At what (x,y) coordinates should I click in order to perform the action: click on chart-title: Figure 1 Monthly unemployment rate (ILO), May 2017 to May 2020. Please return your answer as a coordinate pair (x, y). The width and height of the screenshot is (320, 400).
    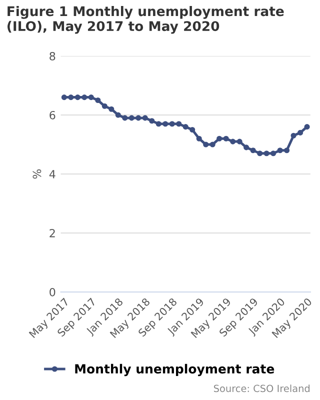
    Looking at the image, I should click on (146, 20).